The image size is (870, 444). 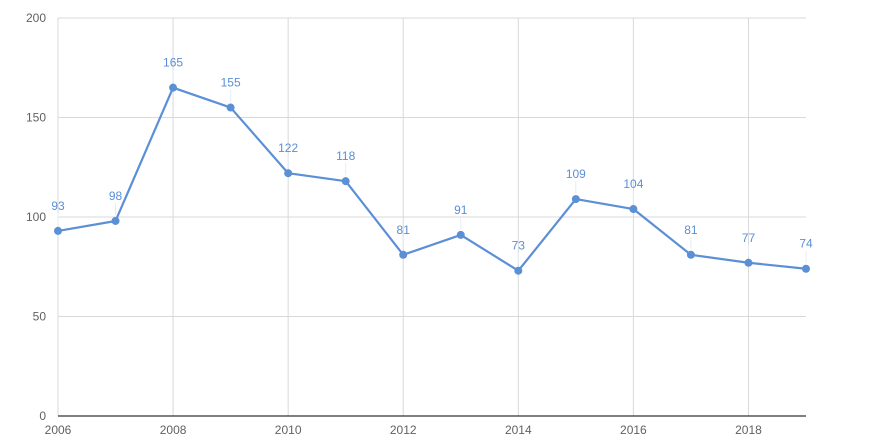 I want to click on y-tick-label: 150, so click(x=36, y=118).